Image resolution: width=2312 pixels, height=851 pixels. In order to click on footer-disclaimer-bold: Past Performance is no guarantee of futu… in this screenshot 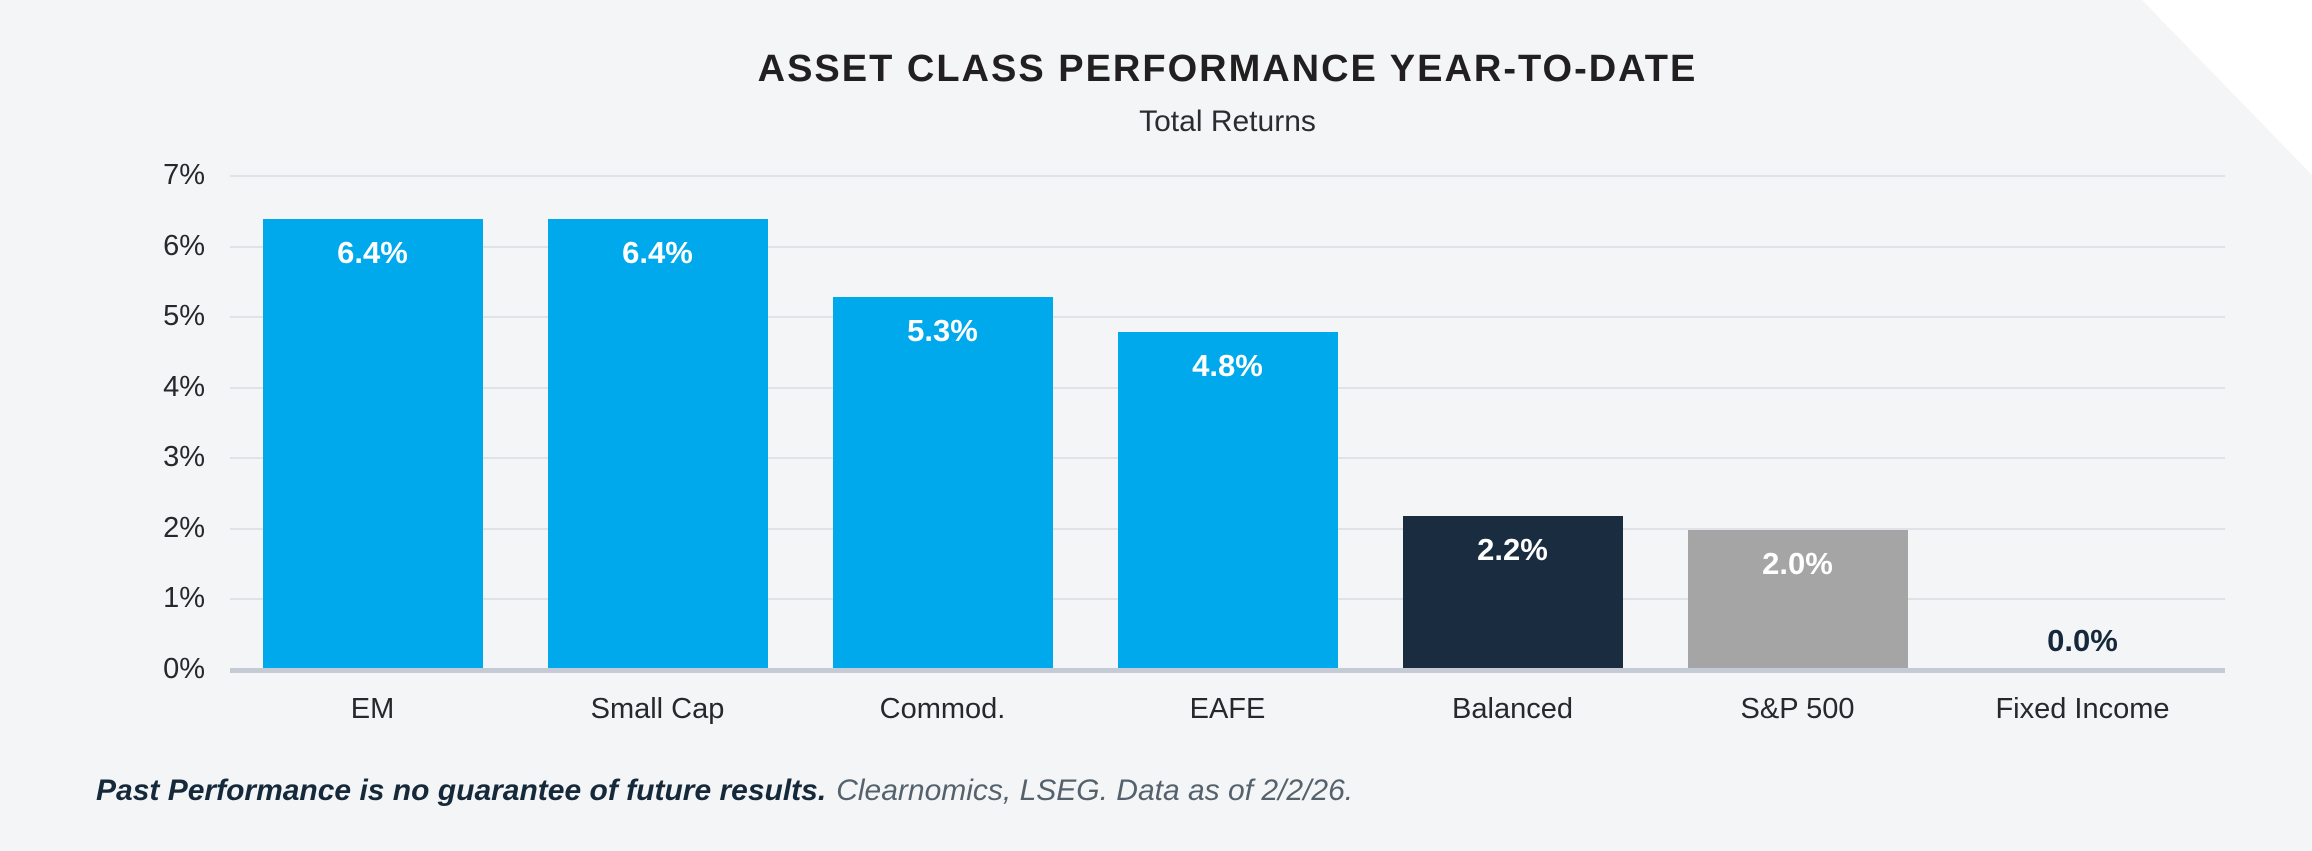, I will do `click(461, 790)`.